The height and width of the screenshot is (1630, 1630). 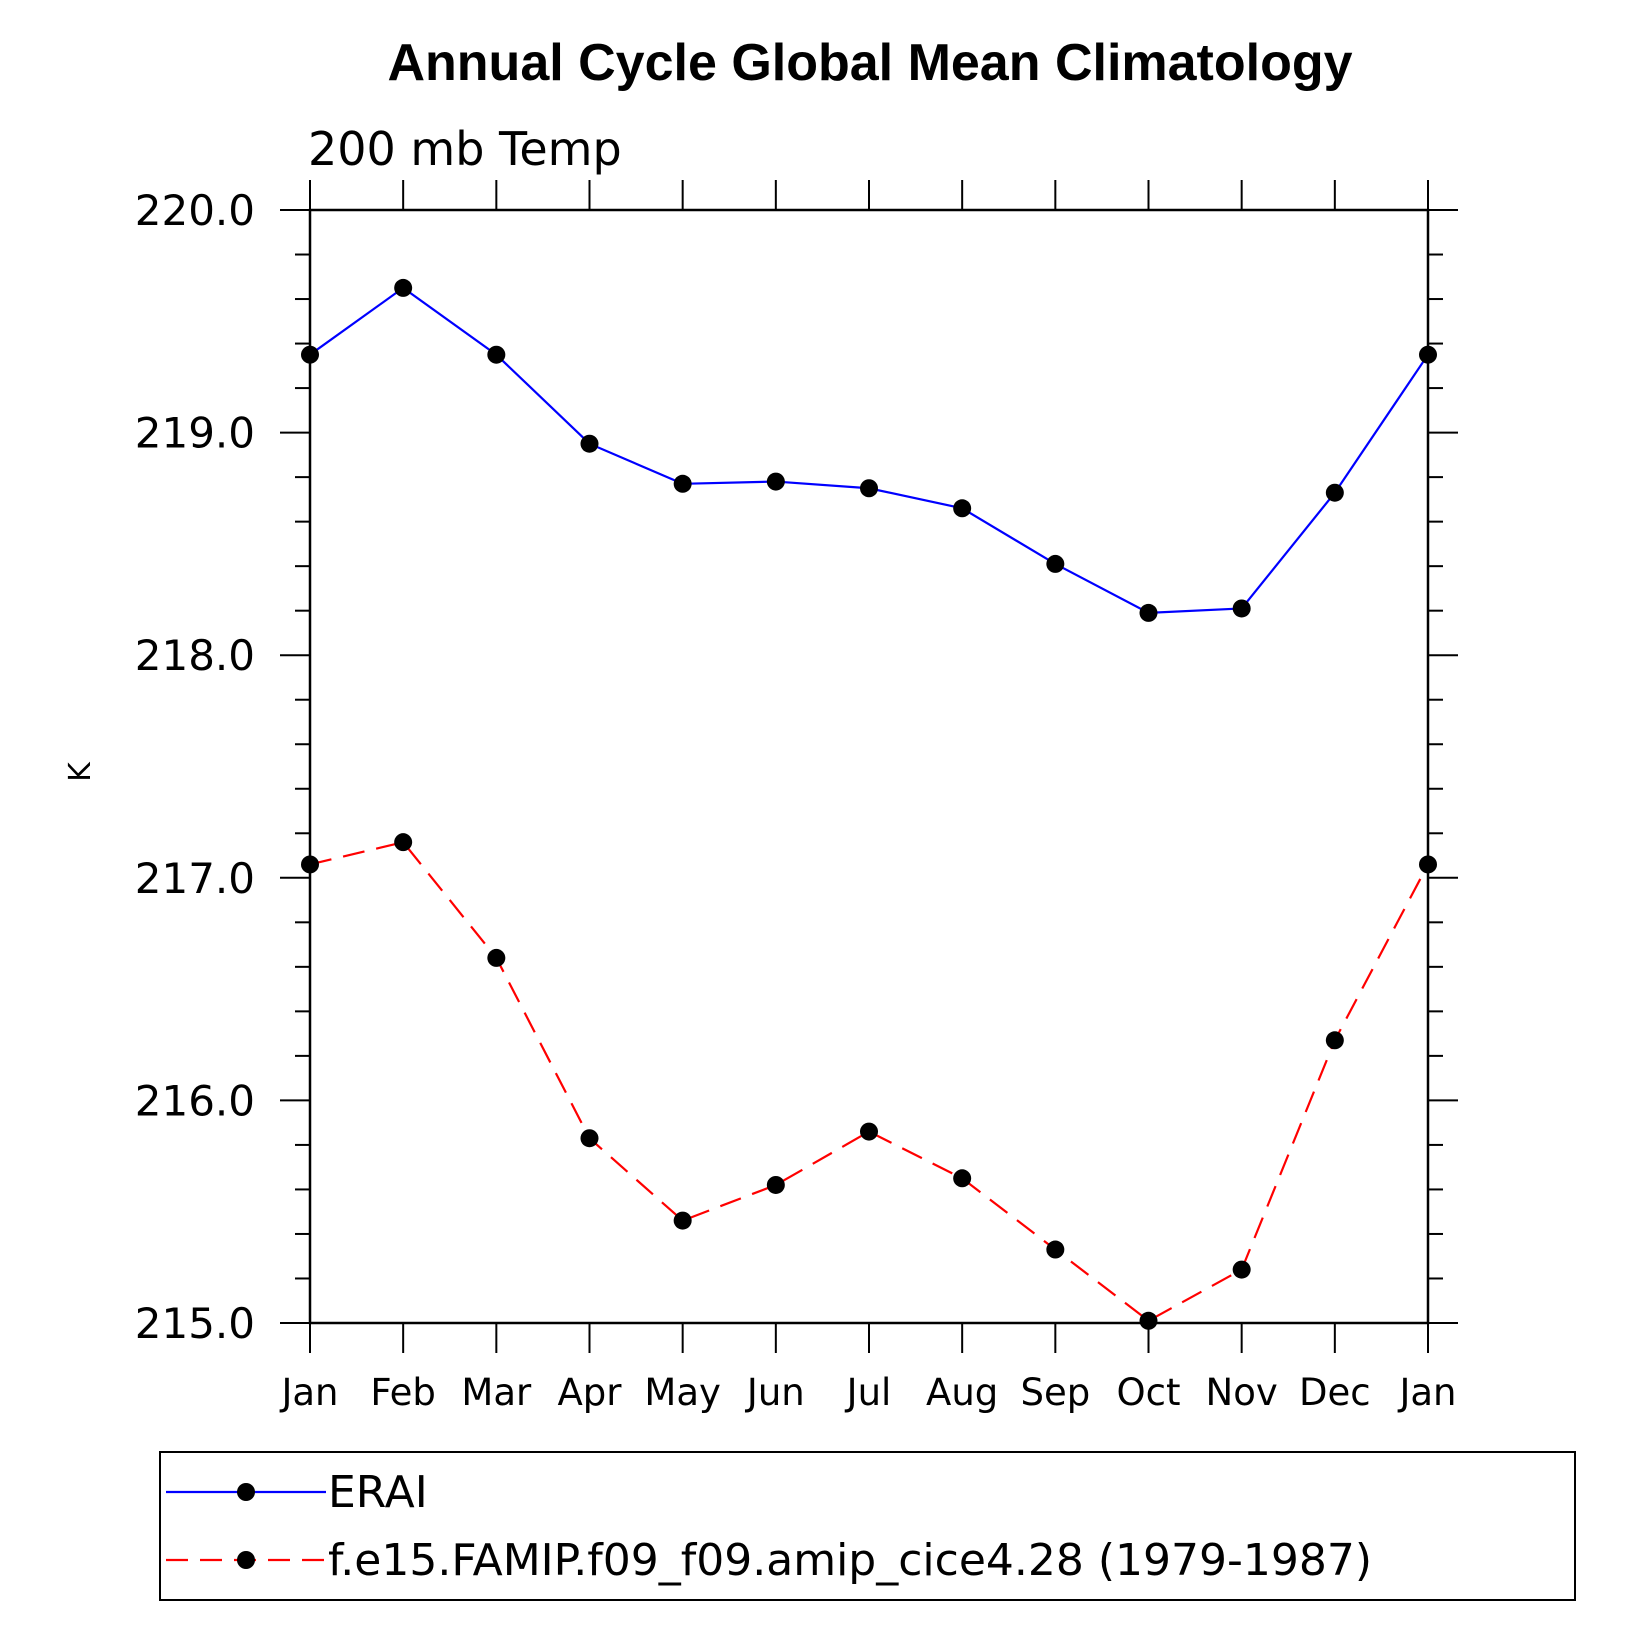 I want to click on y-axis-label: K, so click(x=80, y=771).